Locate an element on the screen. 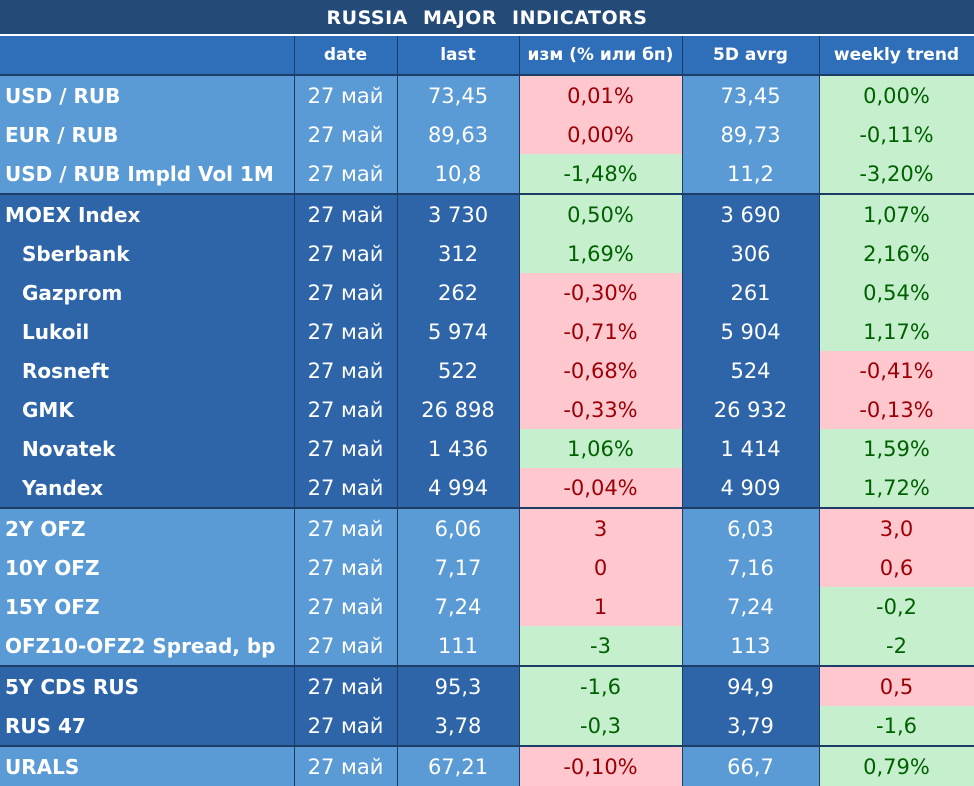 The width and height of the screenshot is (974, 786). table-row: Rosneft 27 май 522 -0,68% 524 -0,41% is located at coordinates (487, 370).